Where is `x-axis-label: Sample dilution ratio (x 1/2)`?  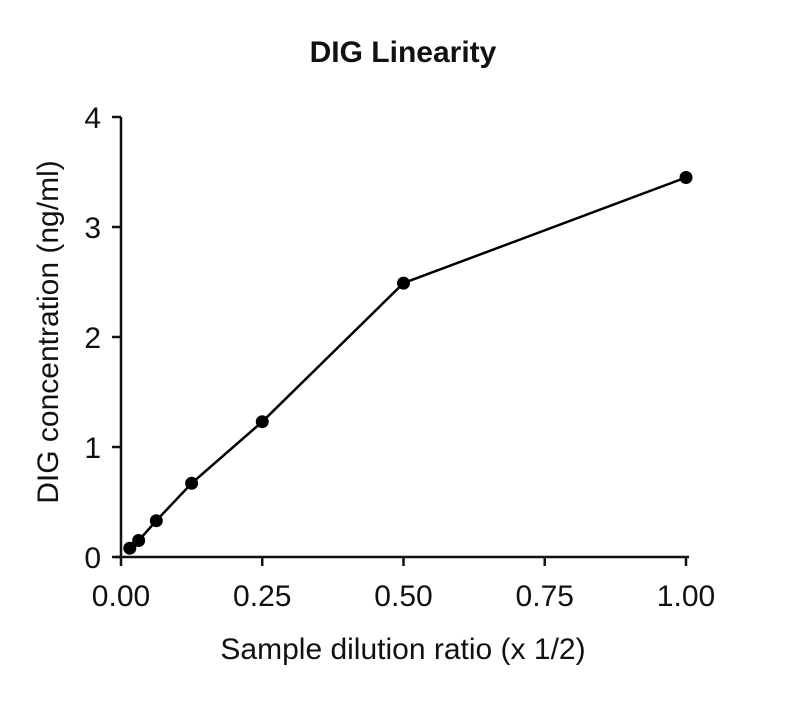 x-axis-label: Sample dilution ratio (x 1/2) is located at coordinates (402, 649).